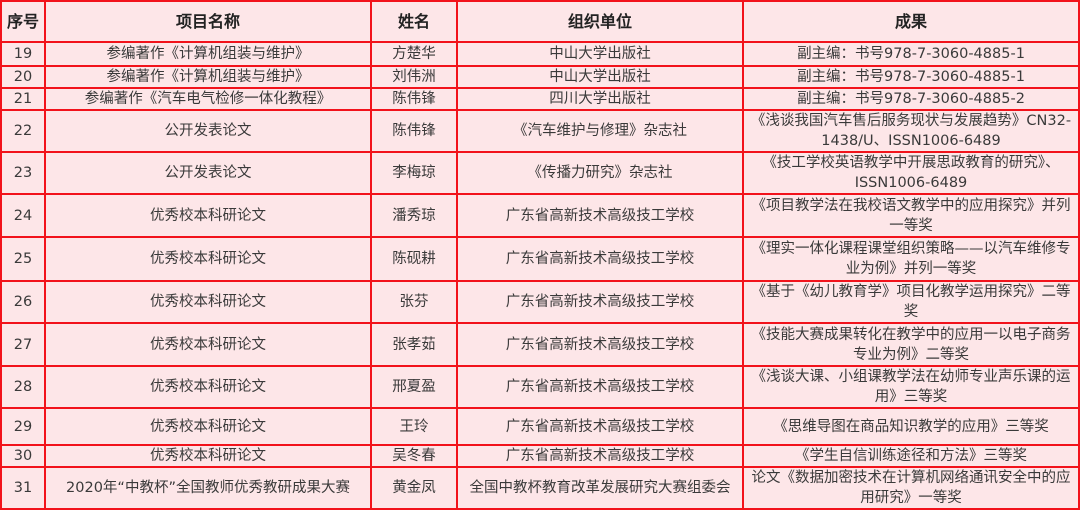  What do you see at coordinates (414, 426) in the screenshot?
I see `cell-name: 王玲` at bounding box center [414, 426].